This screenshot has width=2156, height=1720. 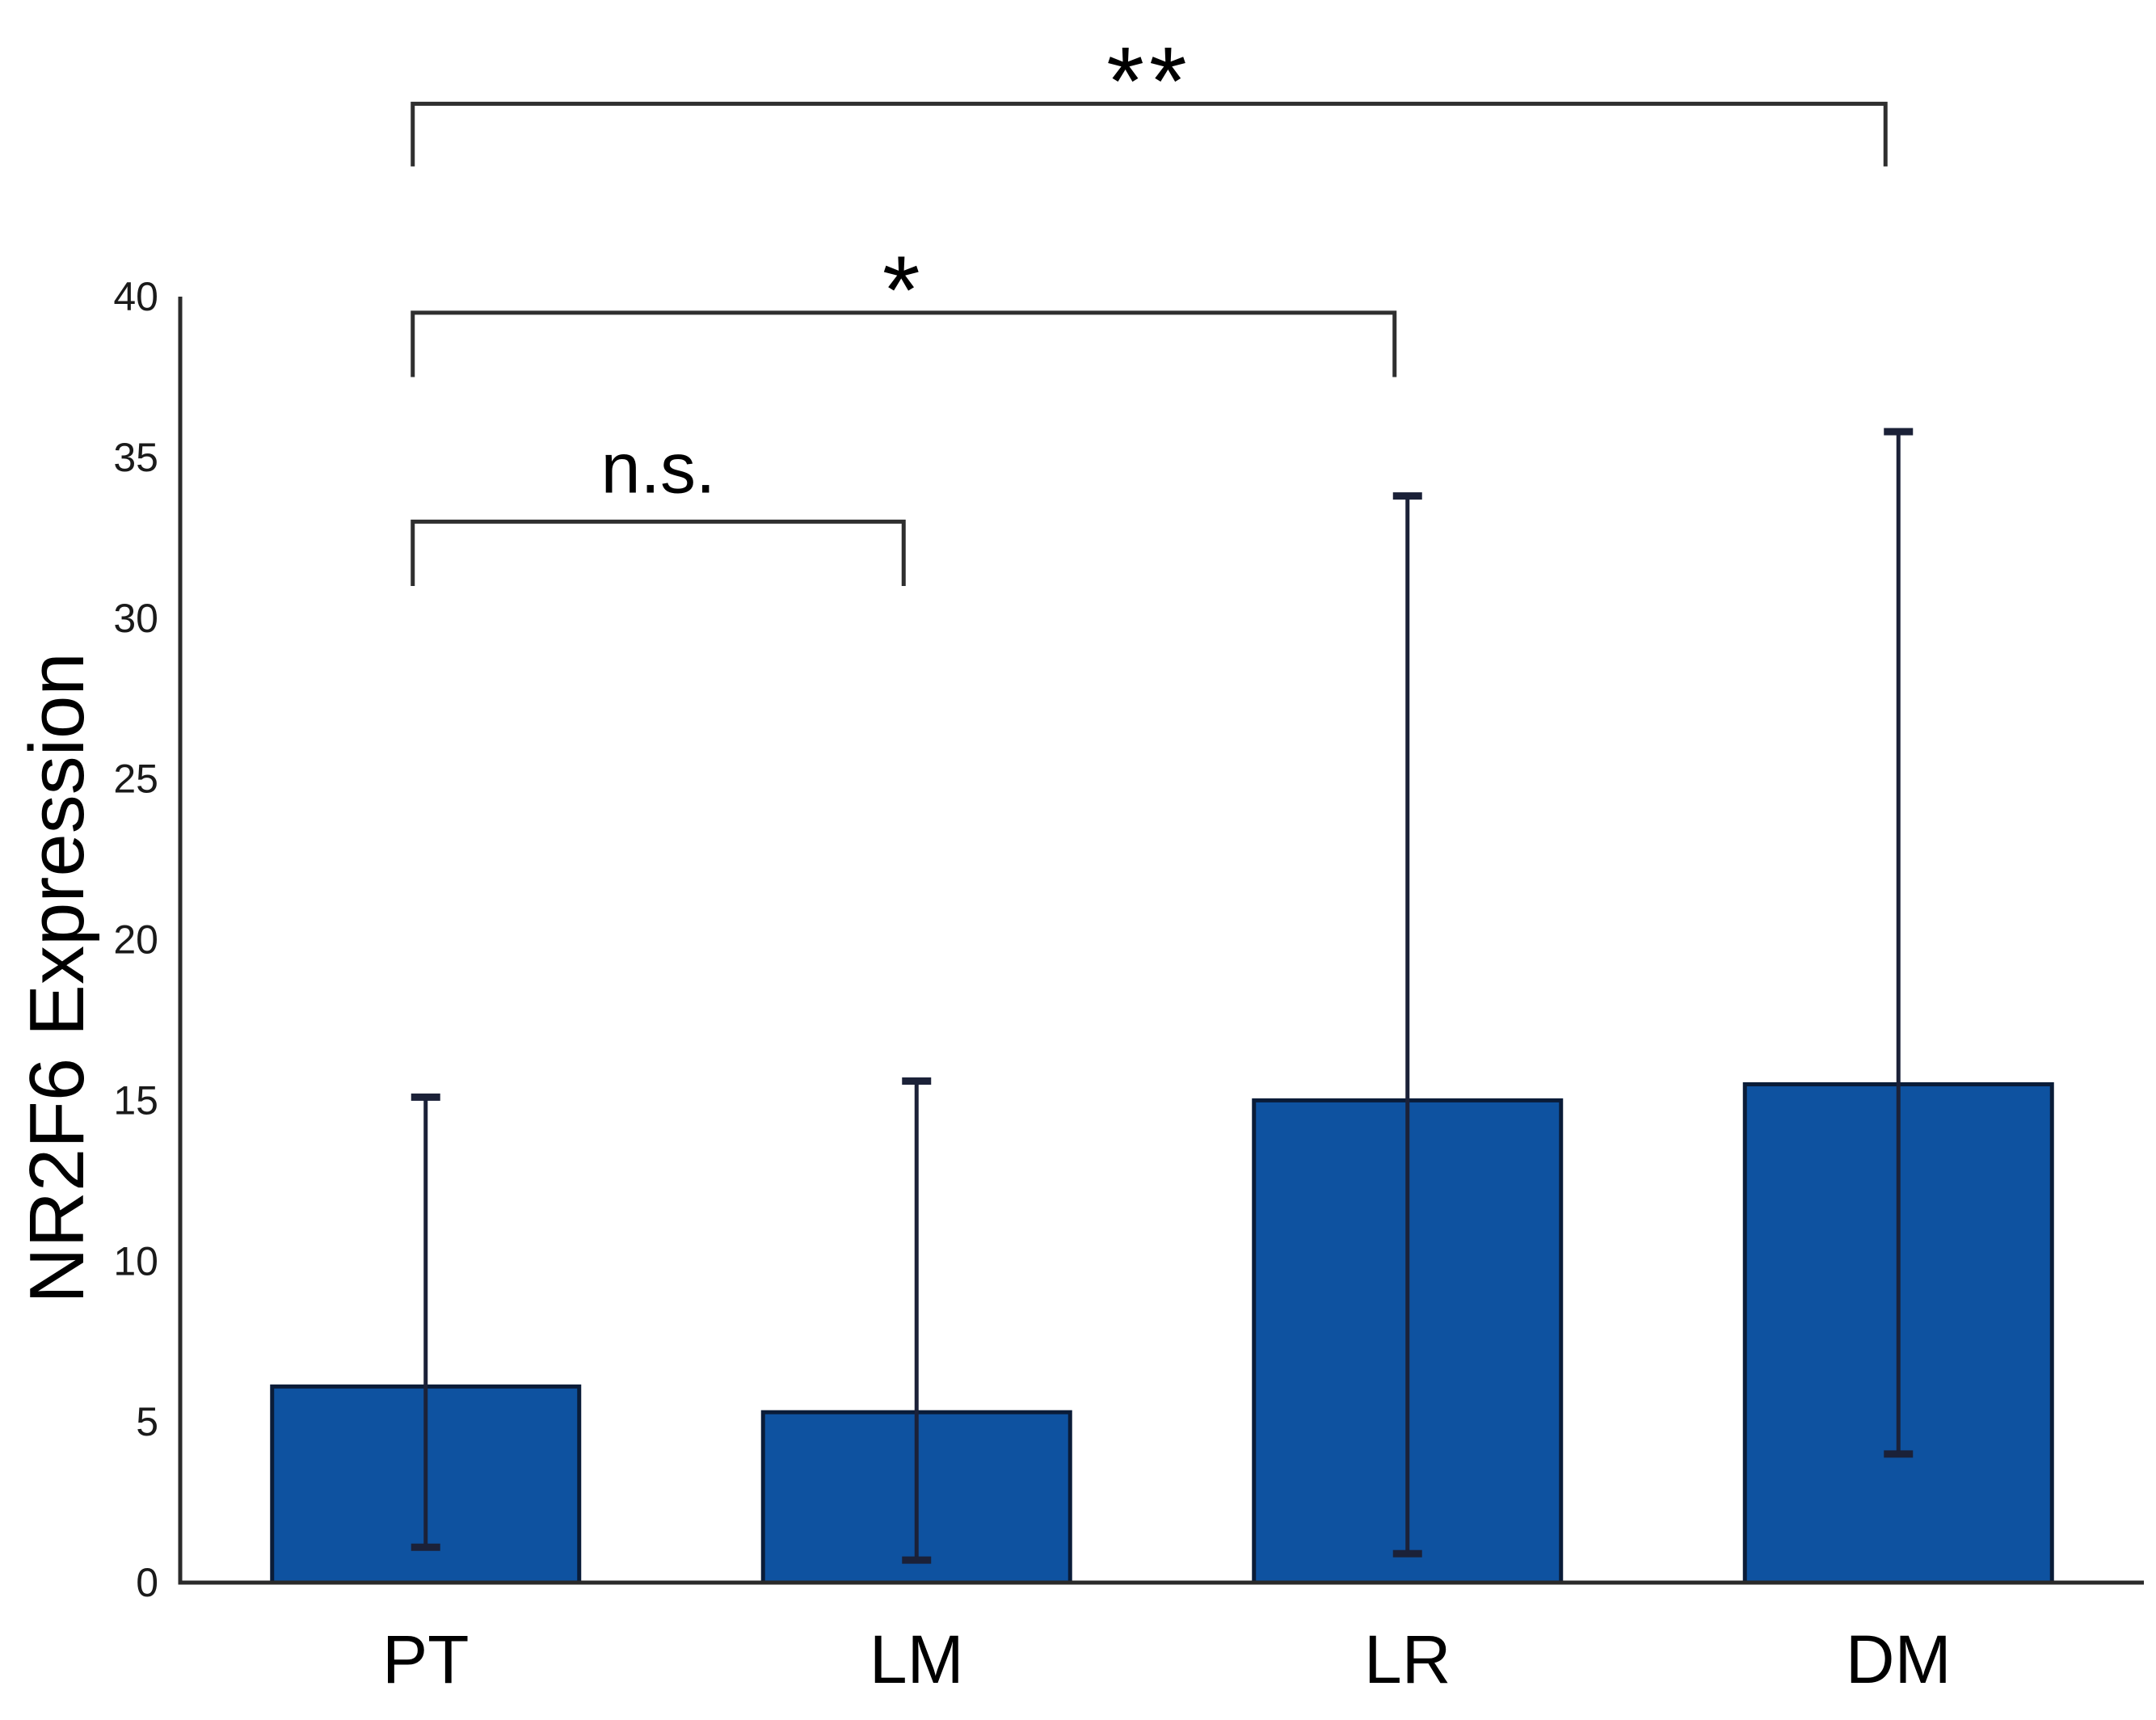 I want to click on x-category-label-LR: LR, so click(x=1407, y=1659).